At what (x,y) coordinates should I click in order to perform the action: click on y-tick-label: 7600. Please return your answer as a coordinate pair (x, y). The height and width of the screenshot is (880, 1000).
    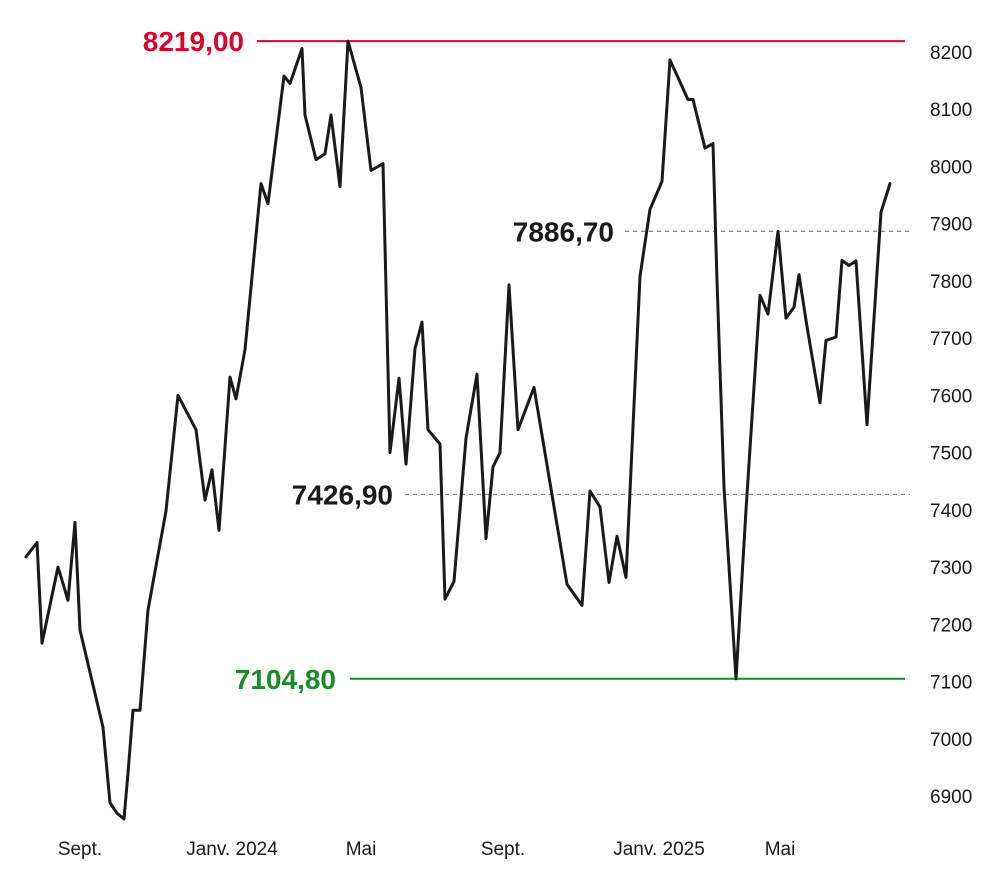
    Looking at the image, I should click on (951, 396).